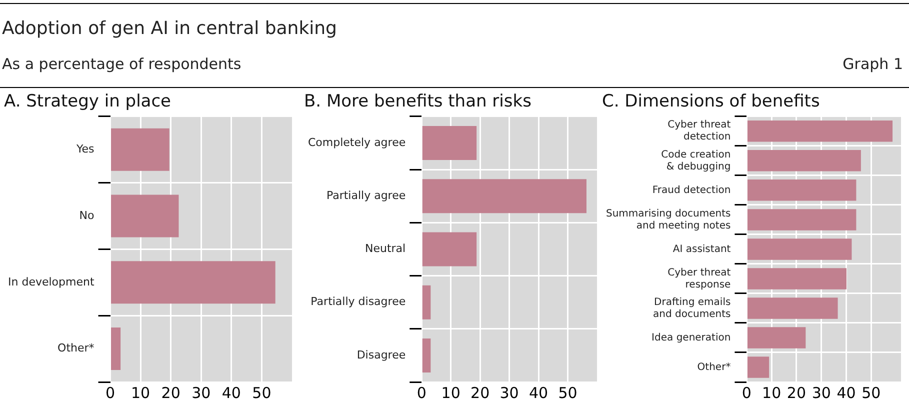 This screenshot has height=406, width=909. Describe the element at coordinates (85, 149) in the screenshot. I see `y-tick-label: Yes` at that location.